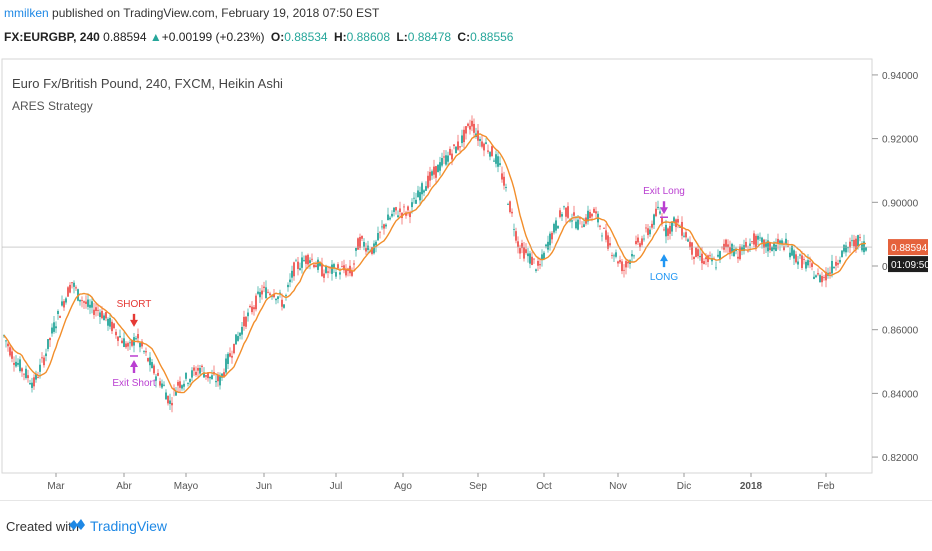  What do you see at coordinates (77, 525) in the screenshot?
I see `tradingview-logo-icon` at bounding box center [77, 525].